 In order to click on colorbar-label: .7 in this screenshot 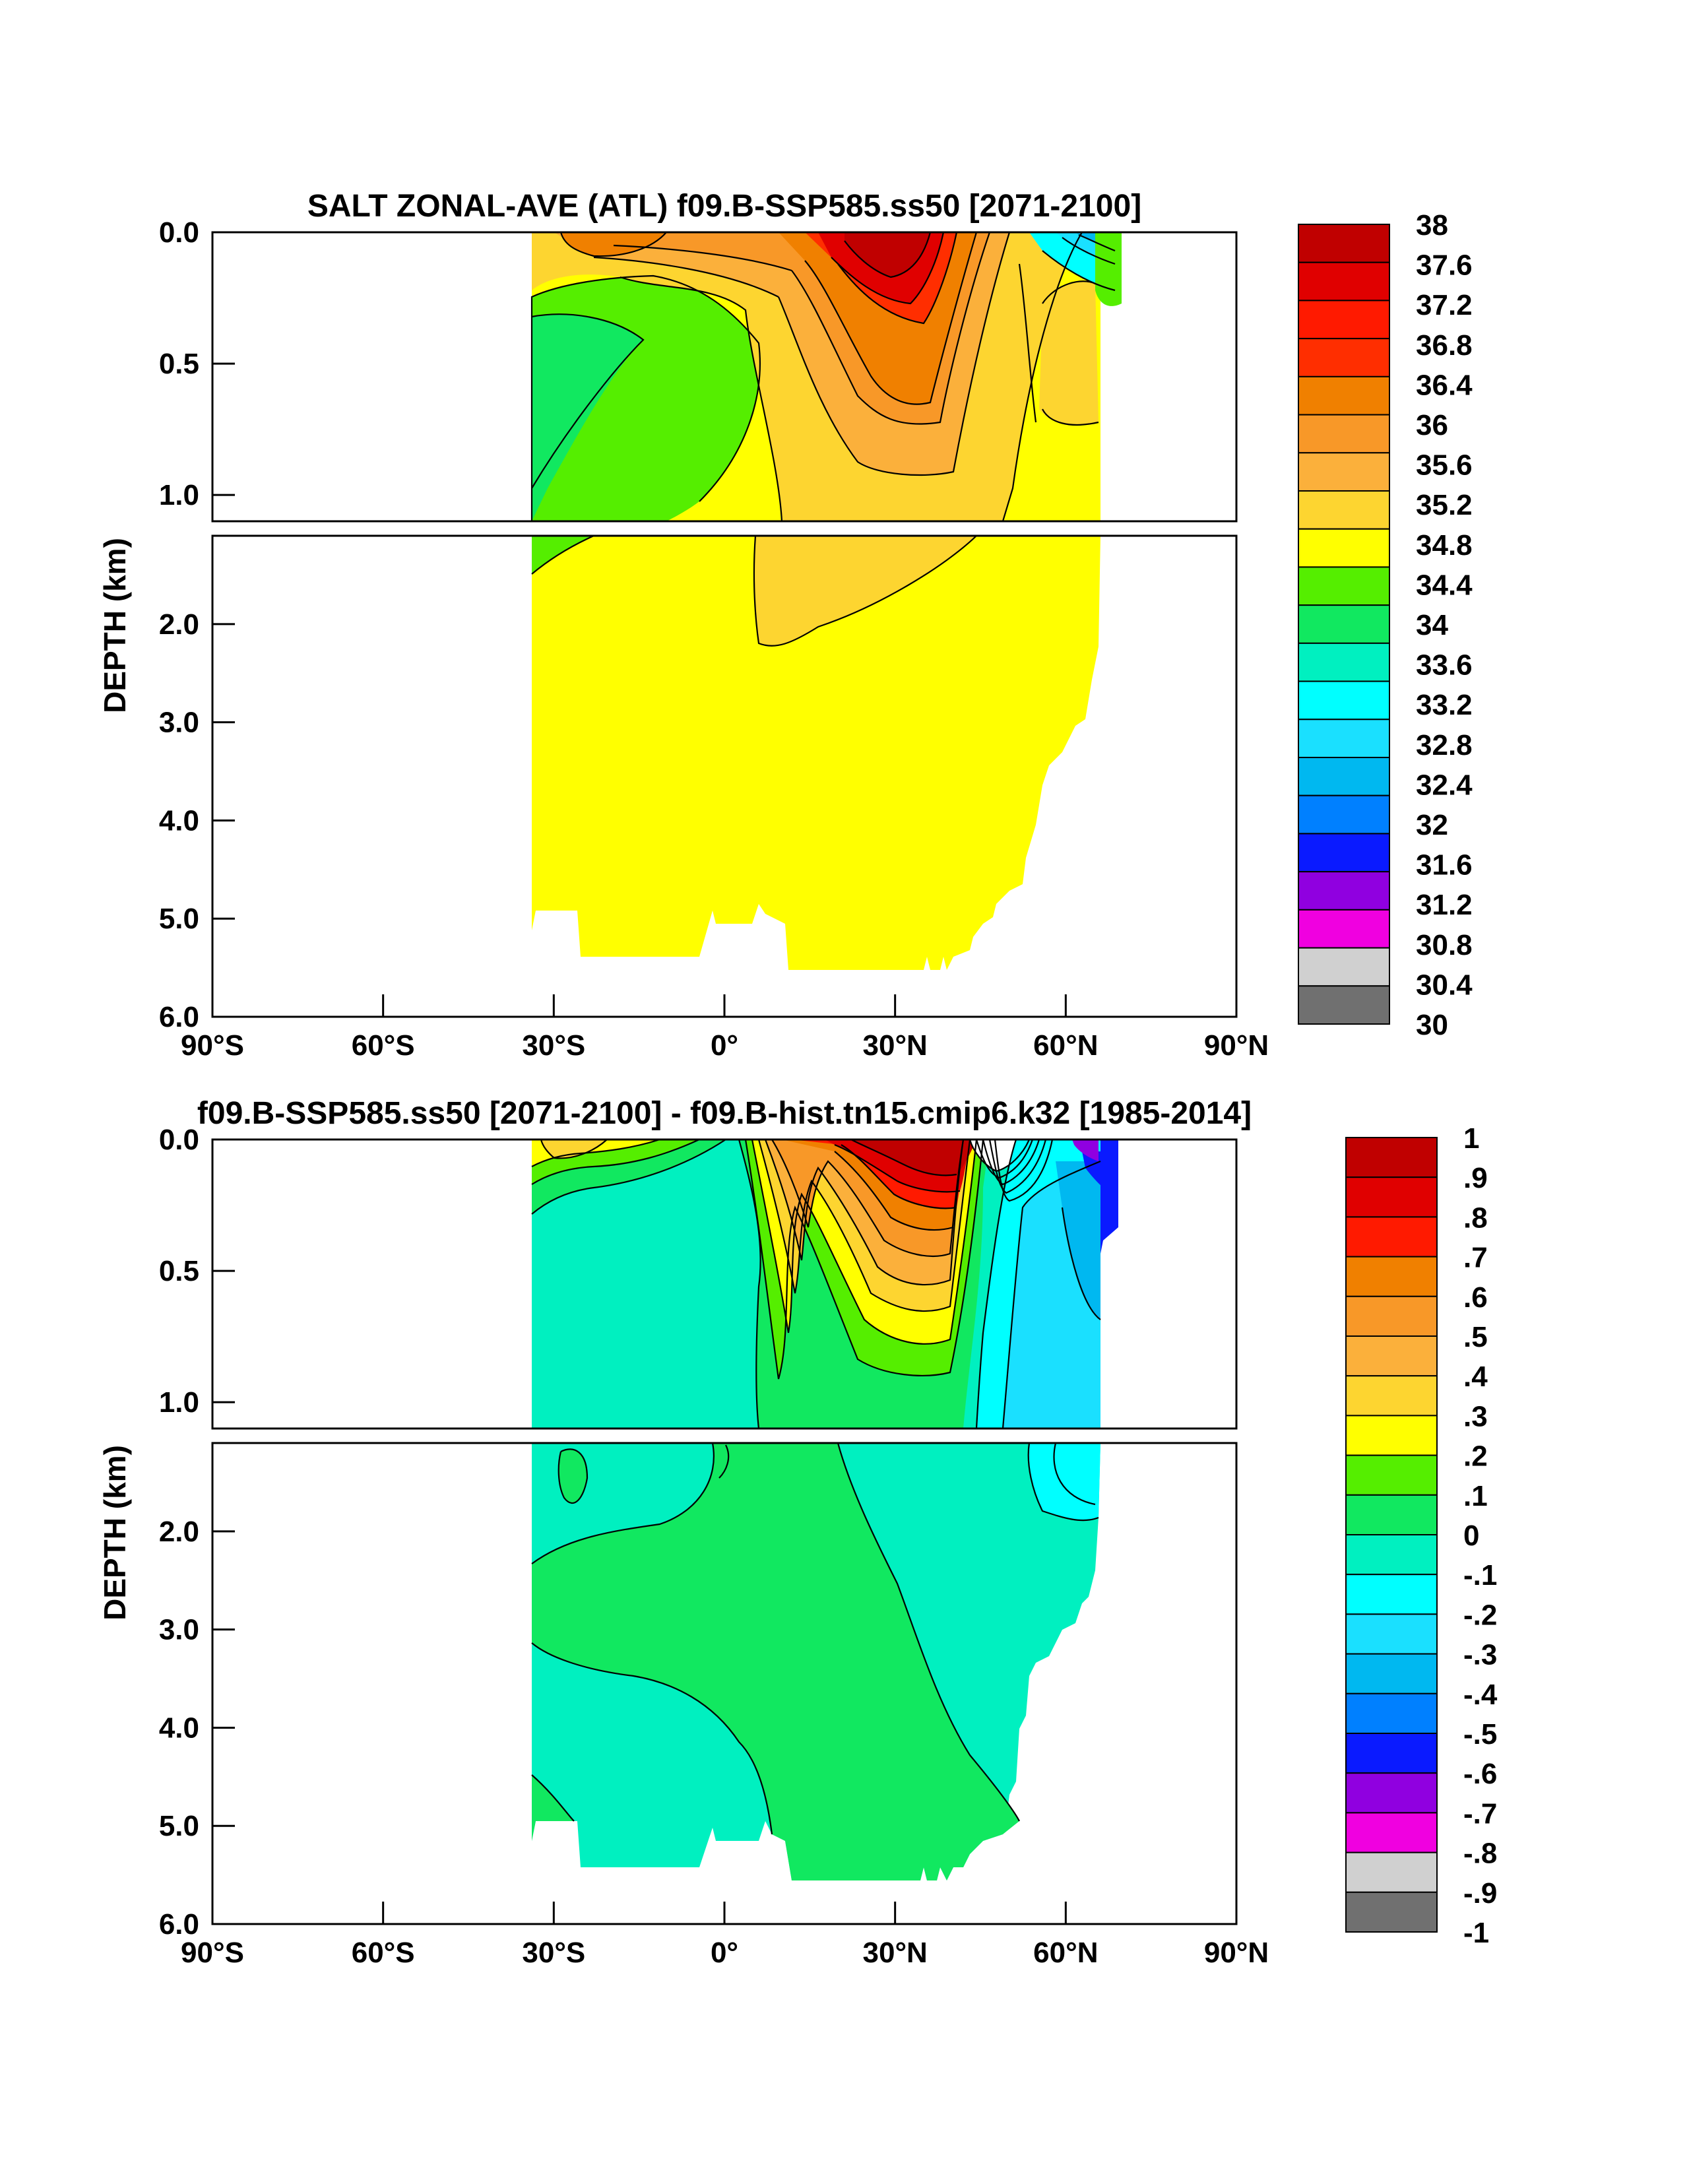, I will do `click(1475, 1258)`.